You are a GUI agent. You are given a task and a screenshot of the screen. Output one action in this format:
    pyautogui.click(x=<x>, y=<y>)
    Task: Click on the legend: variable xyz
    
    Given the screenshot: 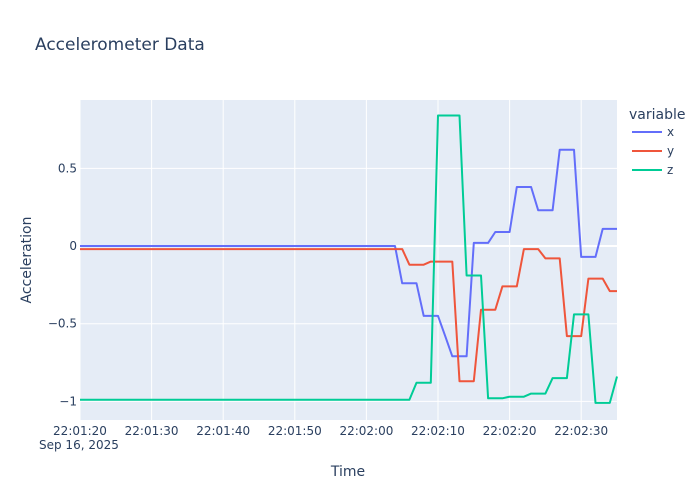 What is the action you would take?
    pyautogui.click(x=657, y=142)
    